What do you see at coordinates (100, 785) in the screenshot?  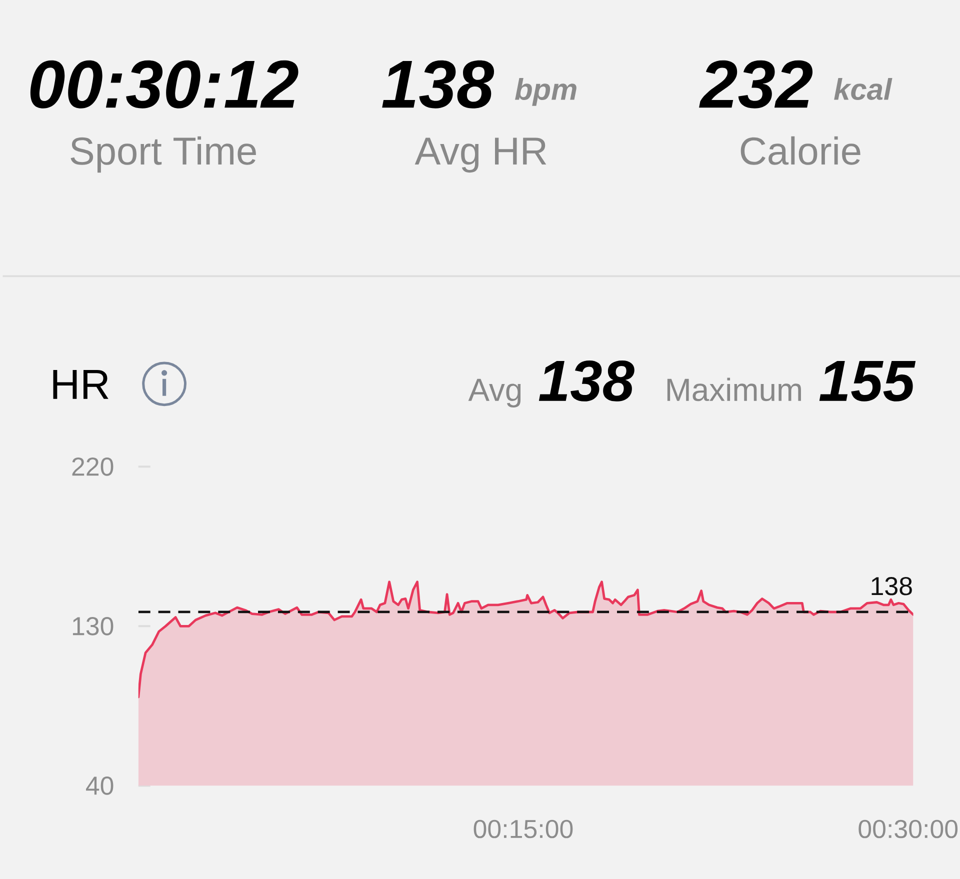 I see `y-tick-label: 40` at bounding box center [100, 785].